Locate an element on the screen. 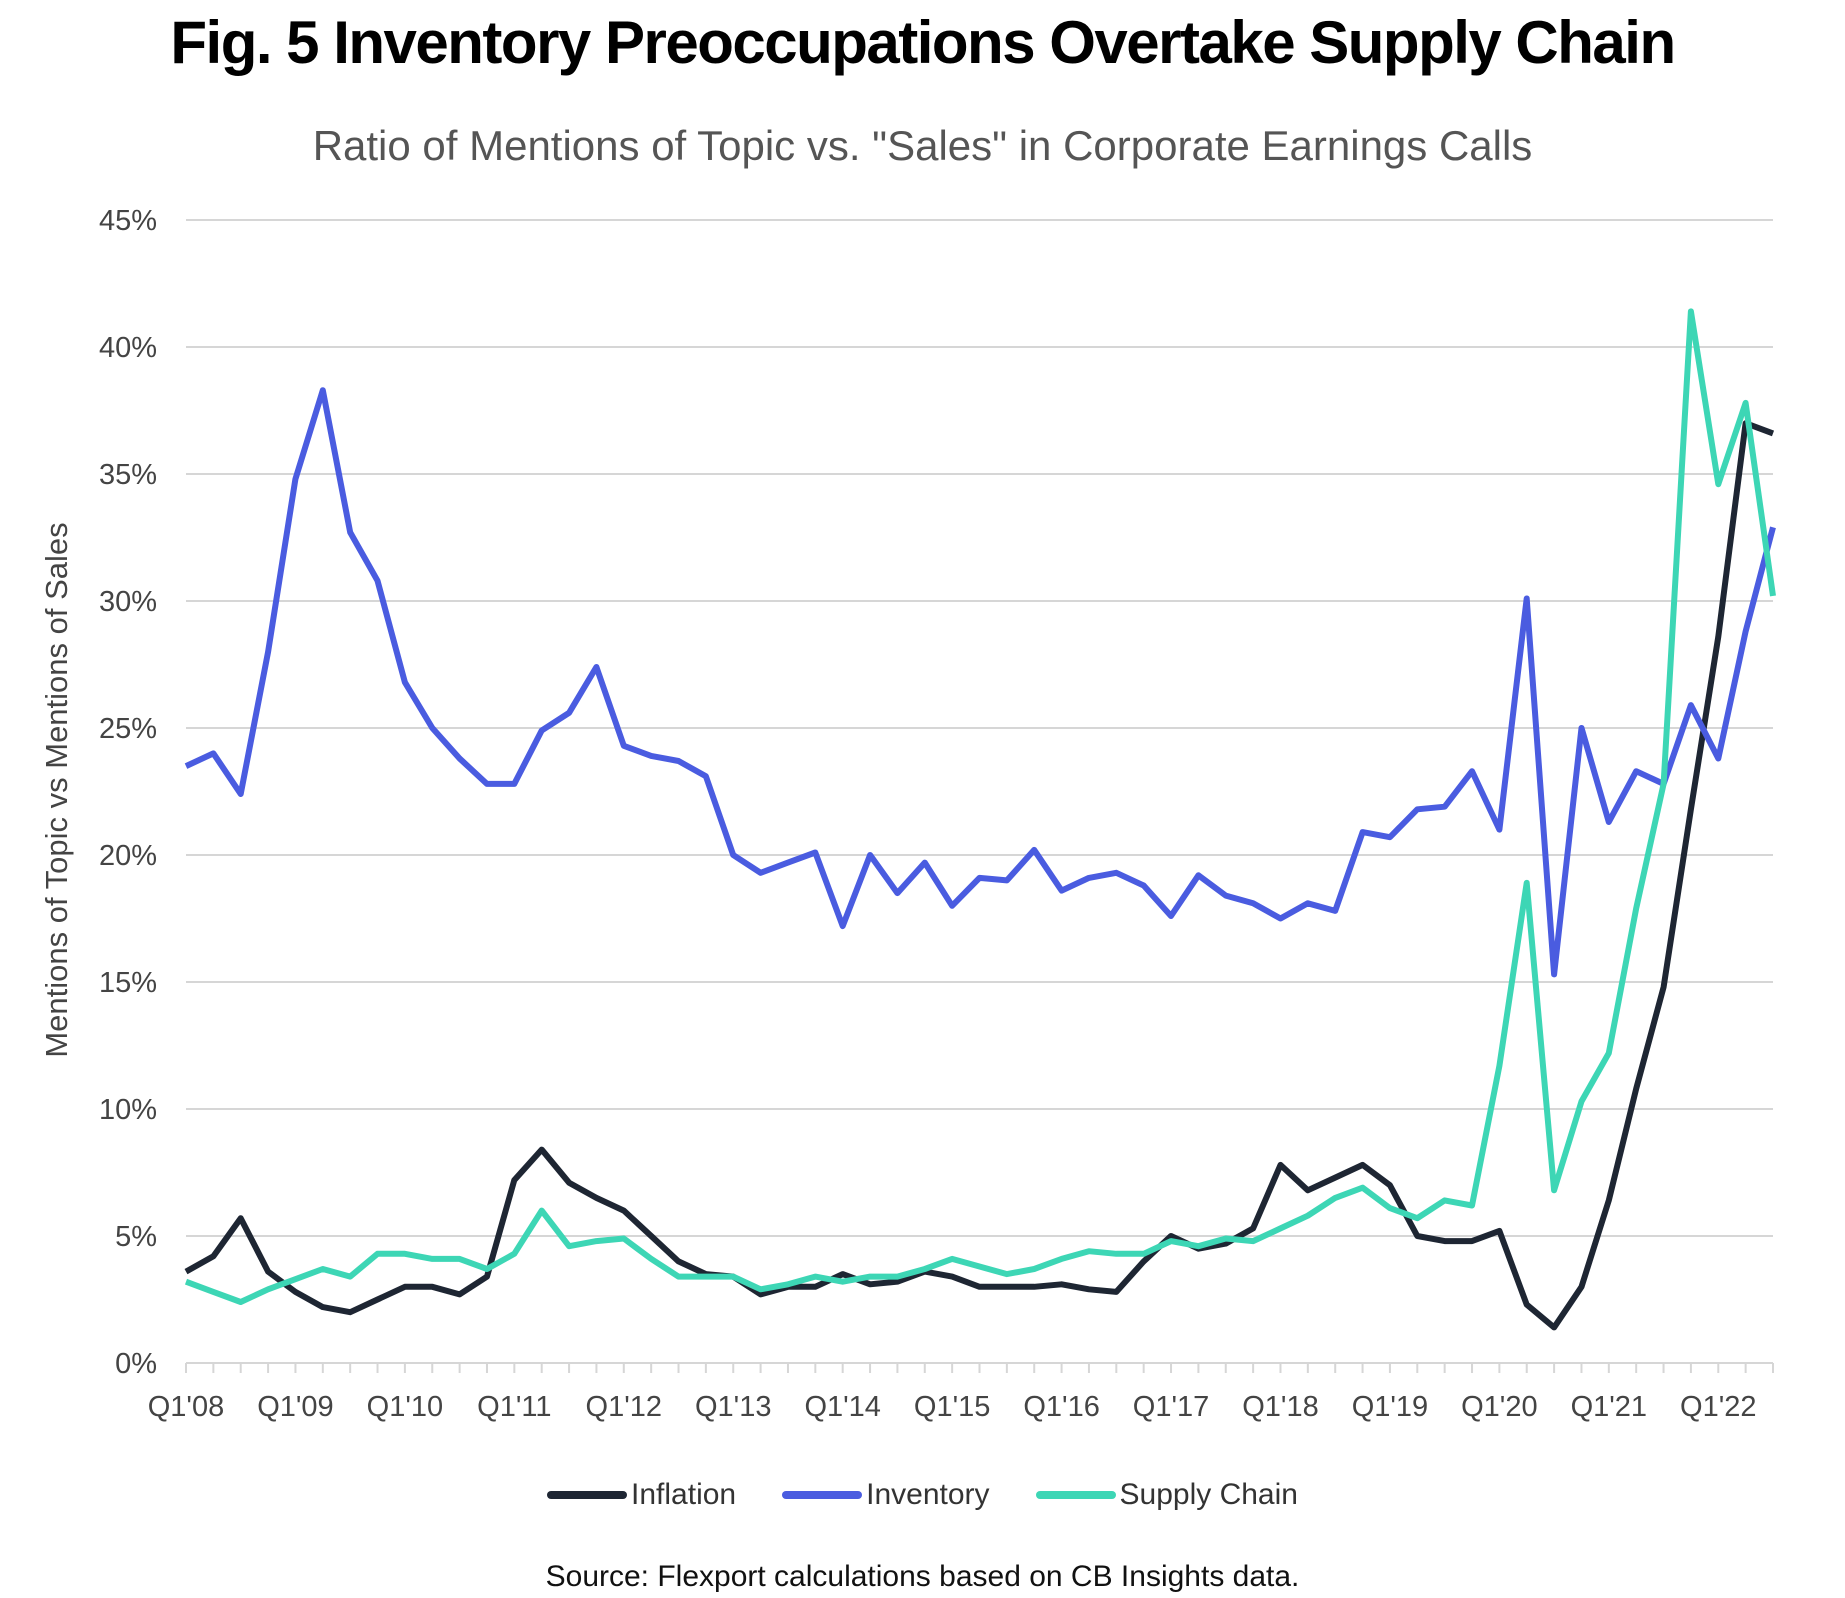 The height and width of the screenshot is (1598, 1845). x-tick-label: Q1'17 is located at coordinates (1171, 1407).